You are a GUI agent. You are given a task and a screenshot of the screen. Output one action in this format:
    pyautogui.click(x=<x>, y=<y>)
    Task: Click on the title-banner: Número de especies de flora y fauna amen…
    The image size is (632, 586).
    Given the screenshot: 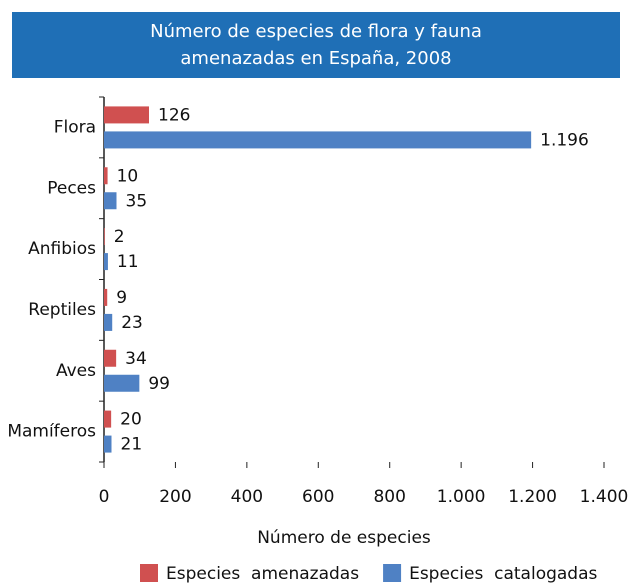 What is the action you would take?
    pyautogui.click(x=316, y=45)
    